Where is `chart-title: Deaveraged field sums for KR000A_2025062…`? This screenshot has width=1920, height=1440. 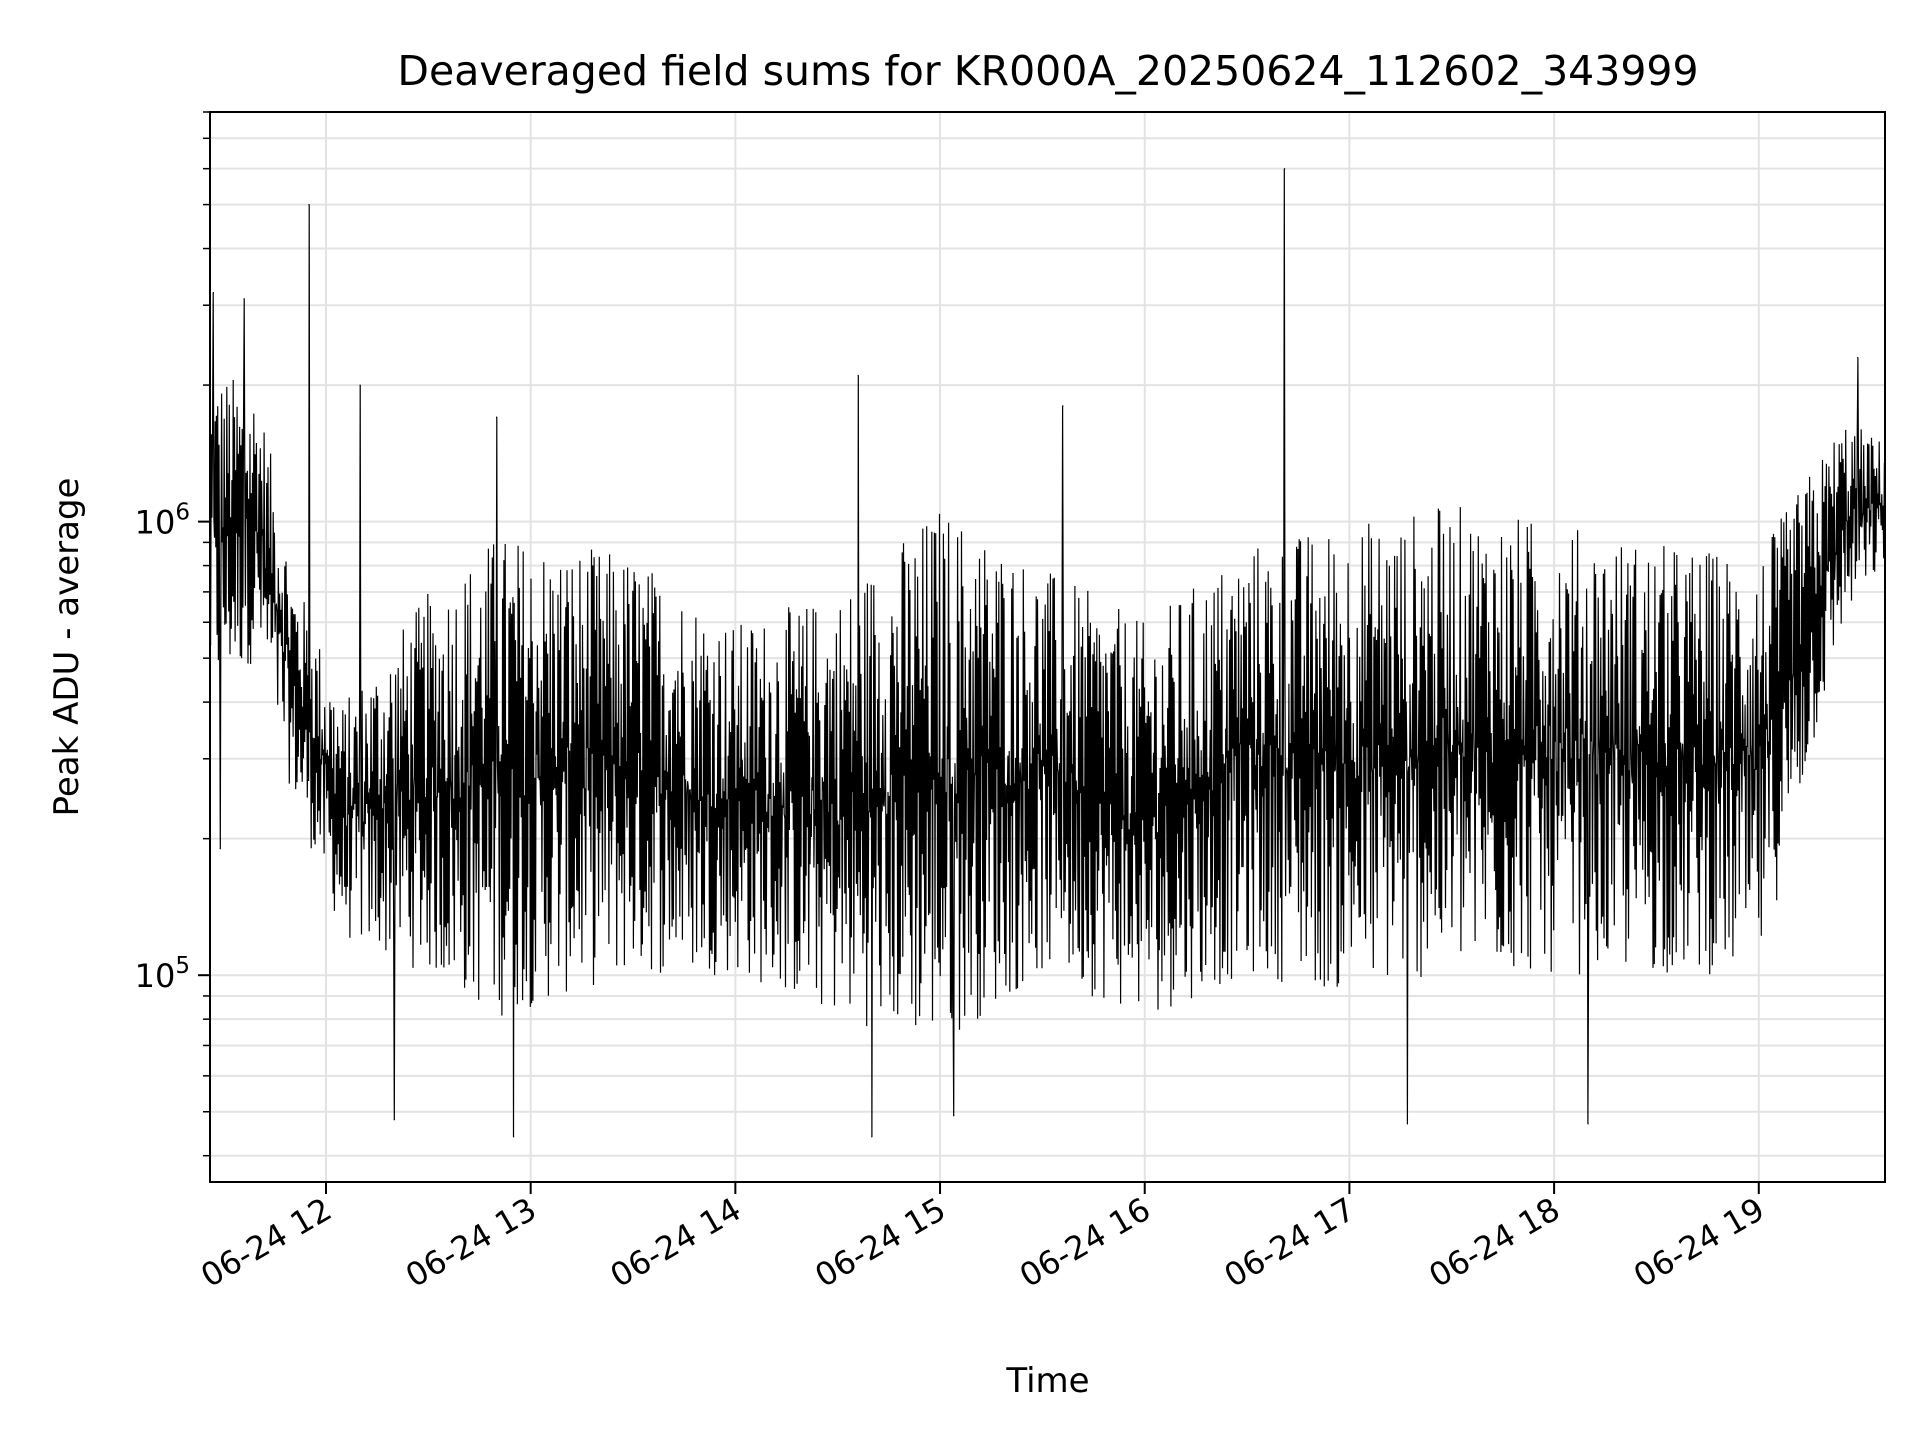
chart-title: Deaveraged field sums for KR000A_2025062… is located at coordinates (1047, 71).